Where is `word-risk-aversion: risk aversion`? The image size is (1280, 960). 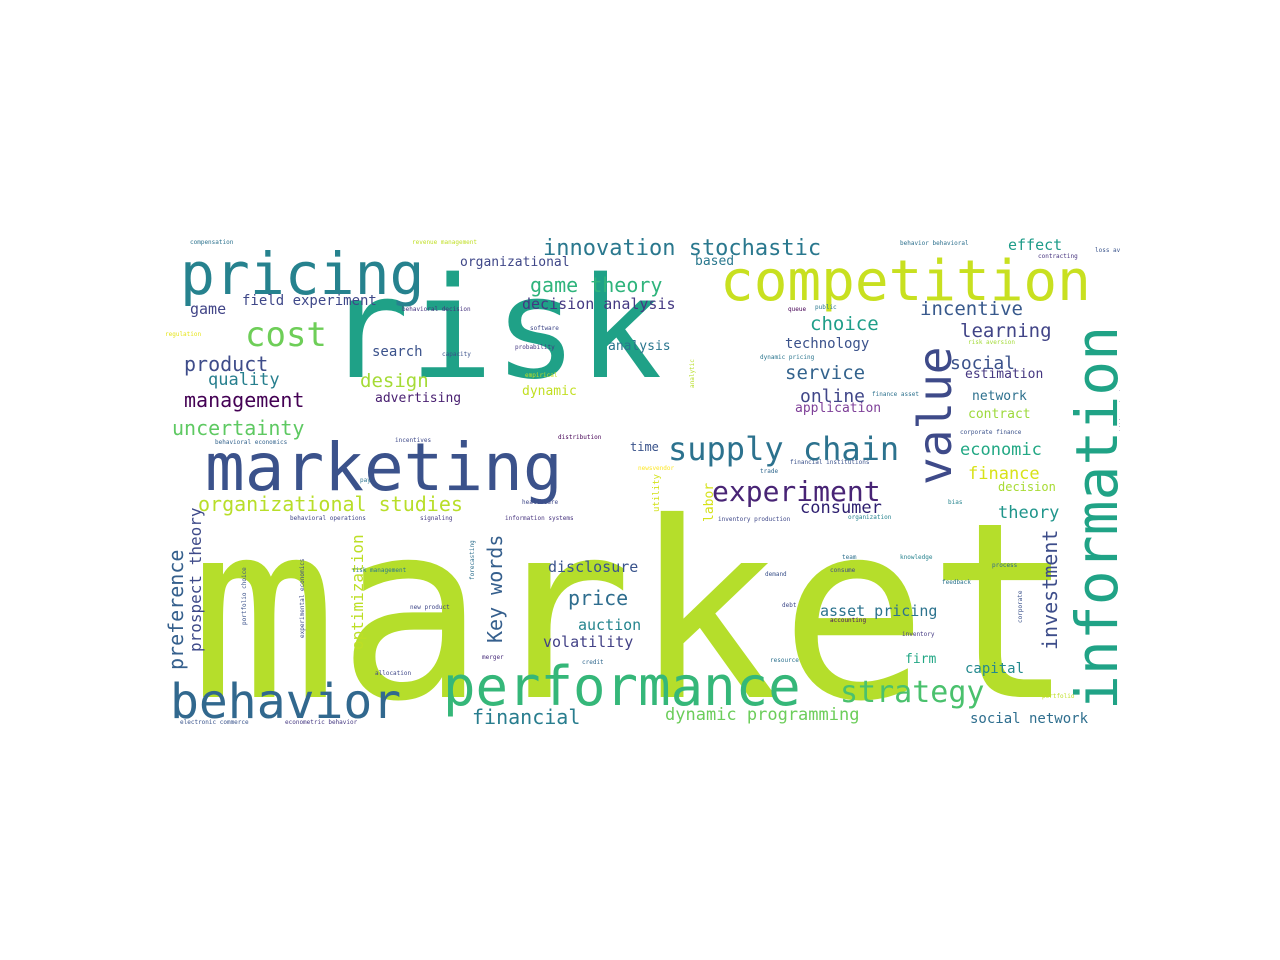 word-risk-aversion: risk aversion is located at coordinates (991, 342).